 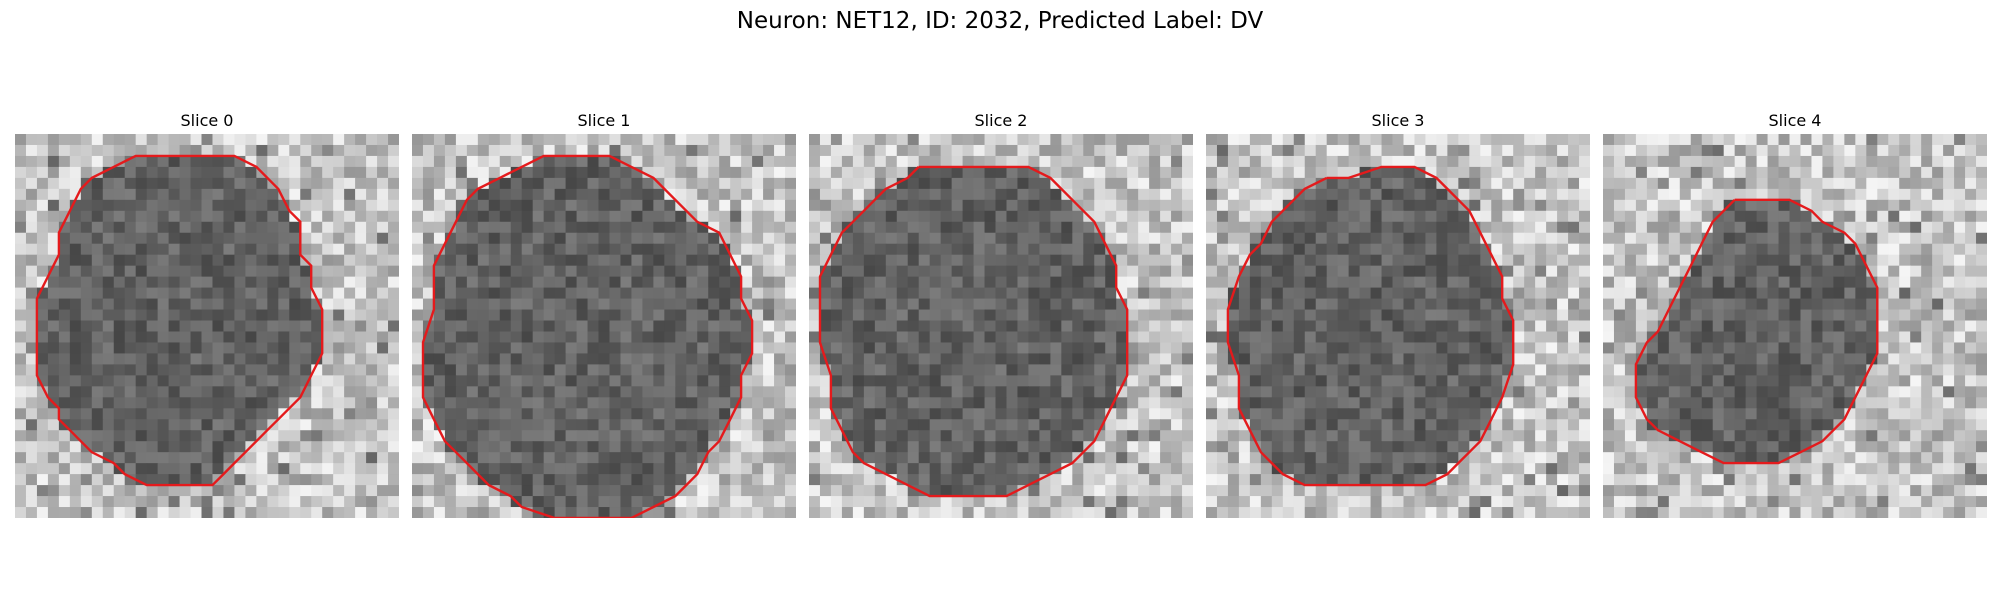 I want to click on segmentation-contour, so click(x=587, y=336).